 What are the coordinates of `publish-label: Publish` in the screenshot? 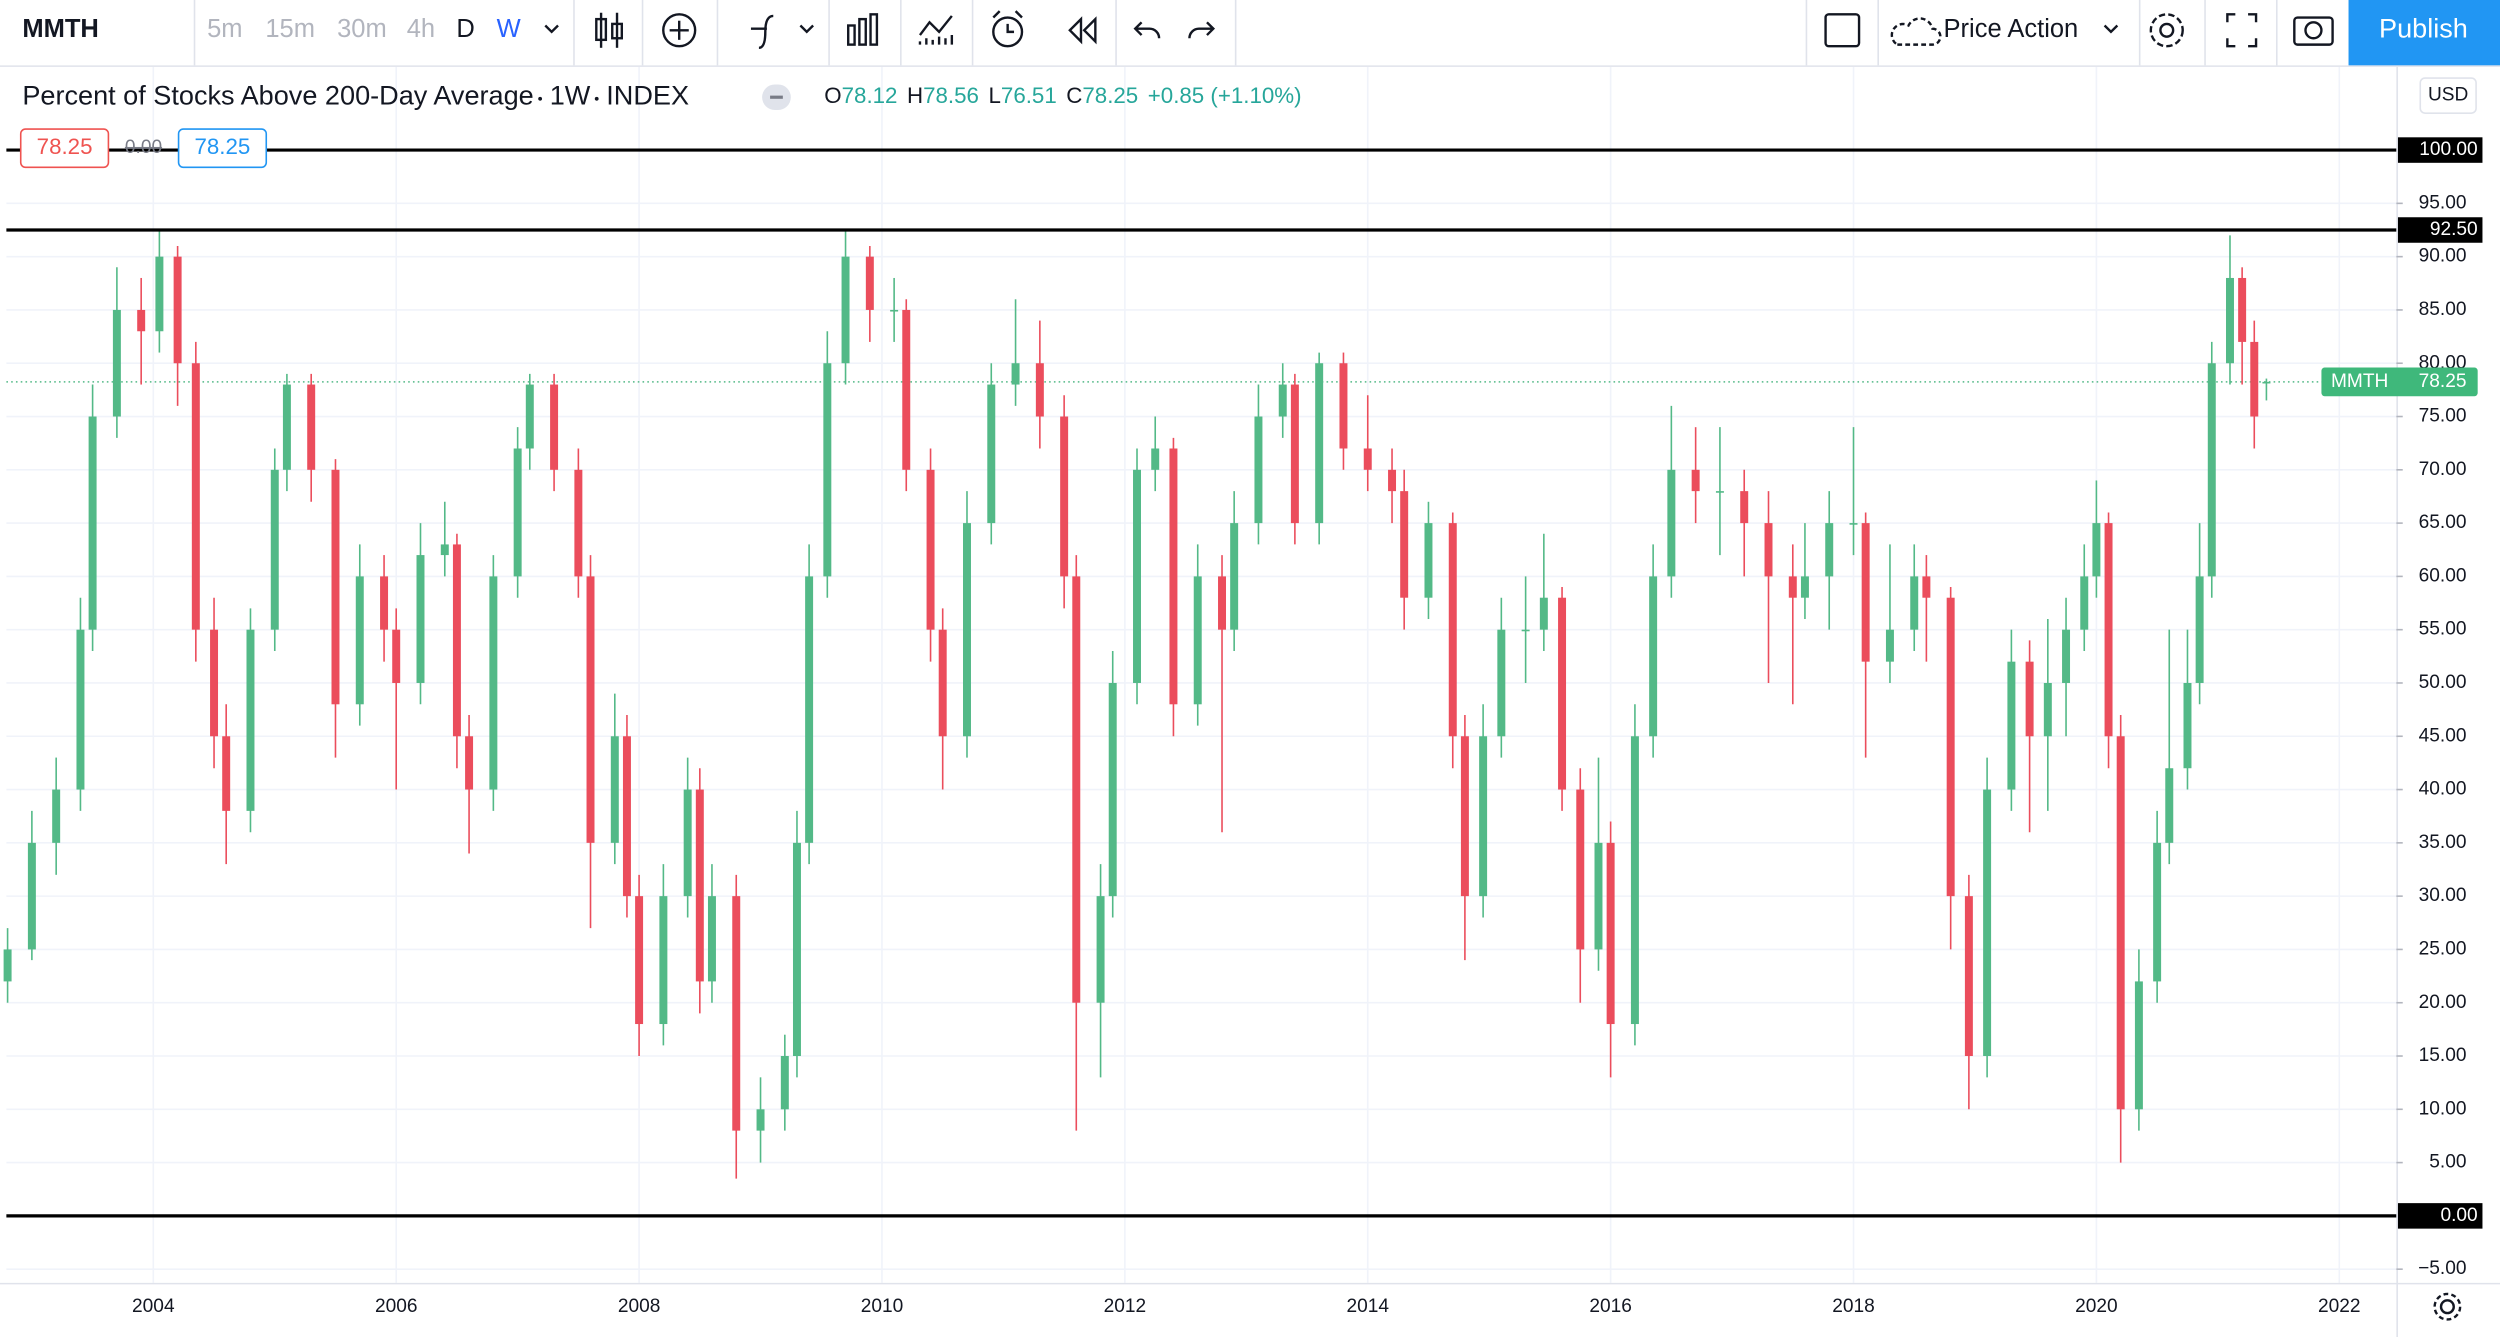 It's located at (2423, 27).